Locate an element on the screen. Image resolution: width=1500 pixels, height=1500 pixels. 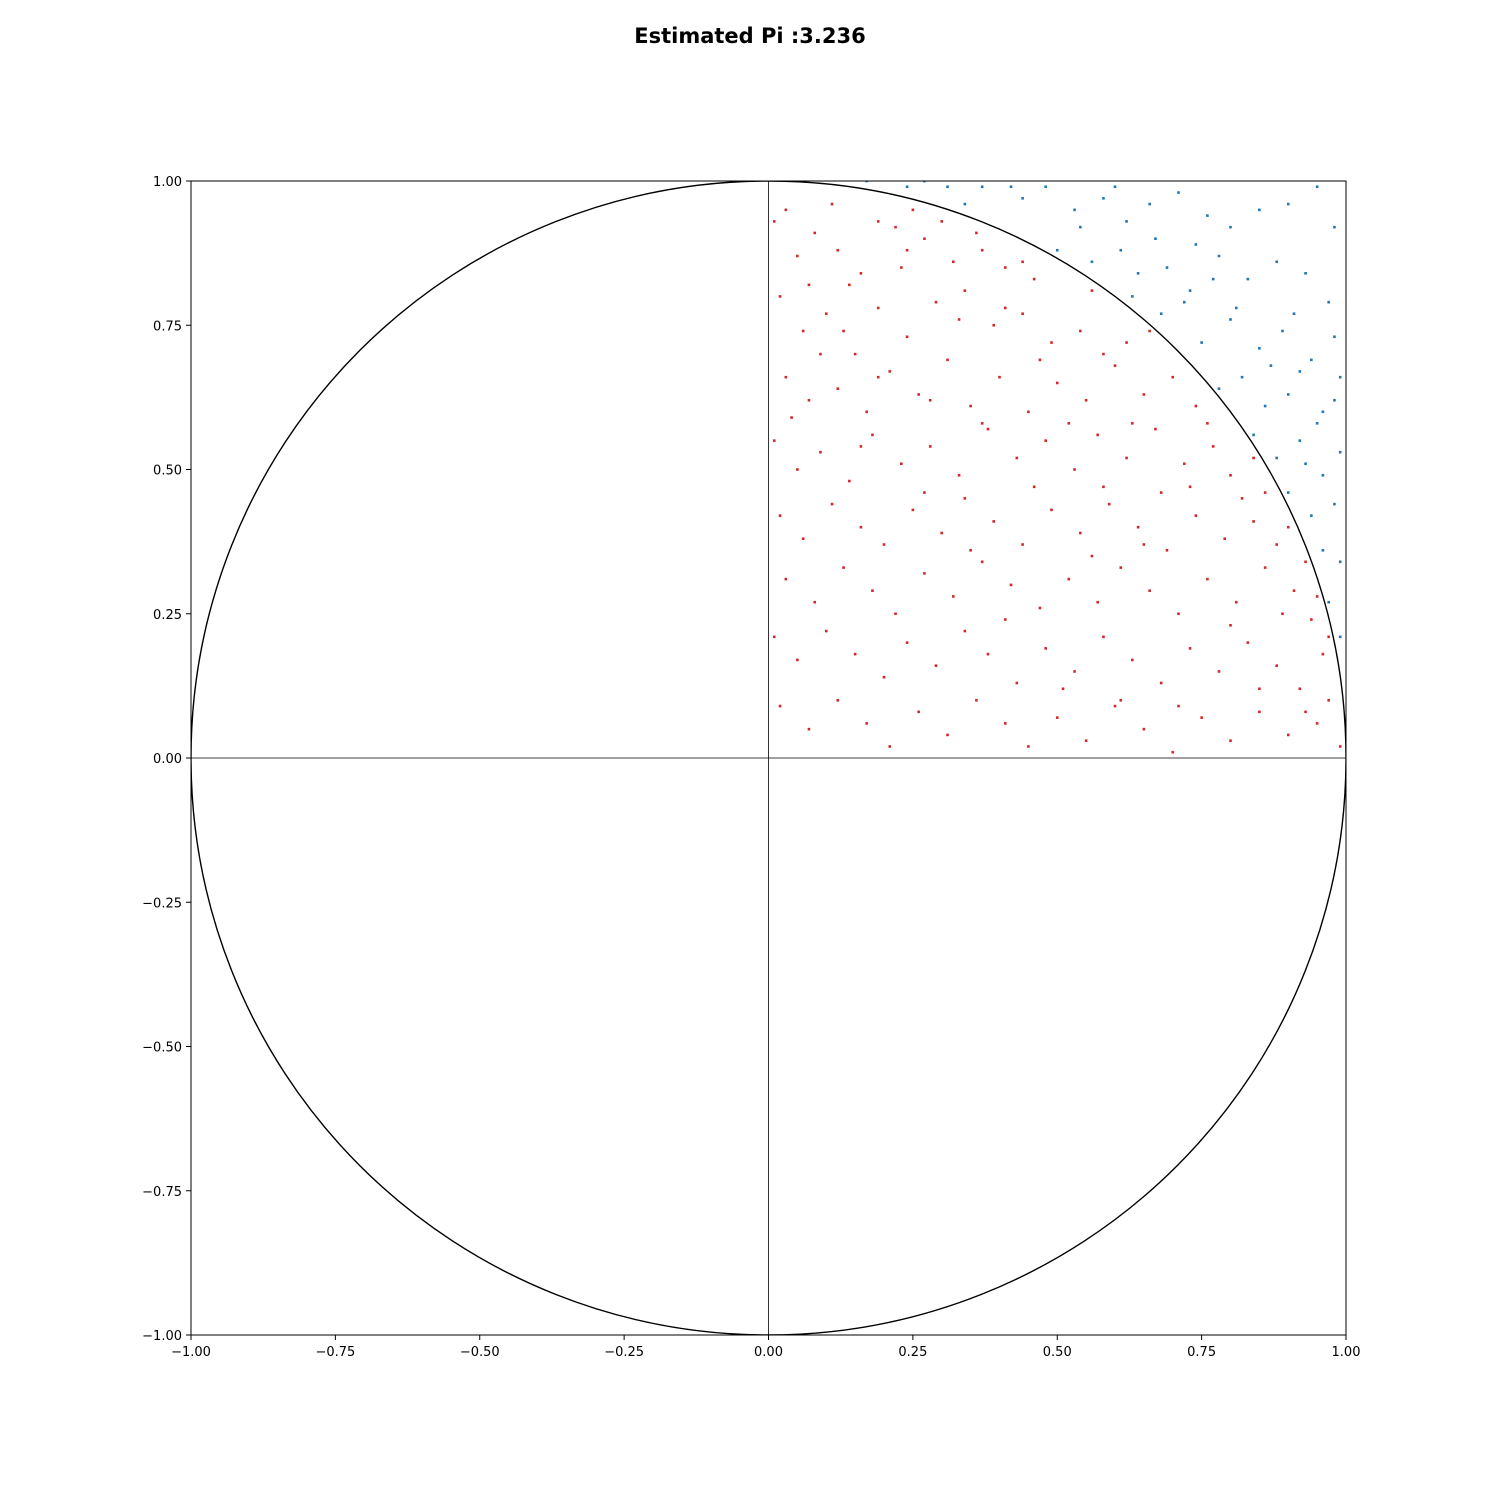
chart-title: Estimated Pi :3.236 is located at coordinates (750, 36).